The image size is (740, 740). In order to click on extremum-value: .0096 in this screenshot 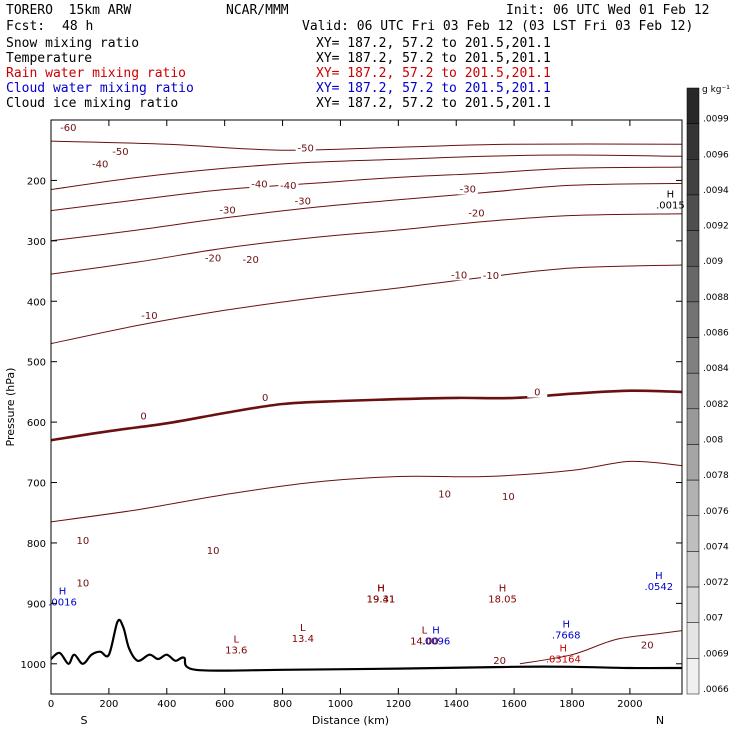, I will do `click(436, 642)`.